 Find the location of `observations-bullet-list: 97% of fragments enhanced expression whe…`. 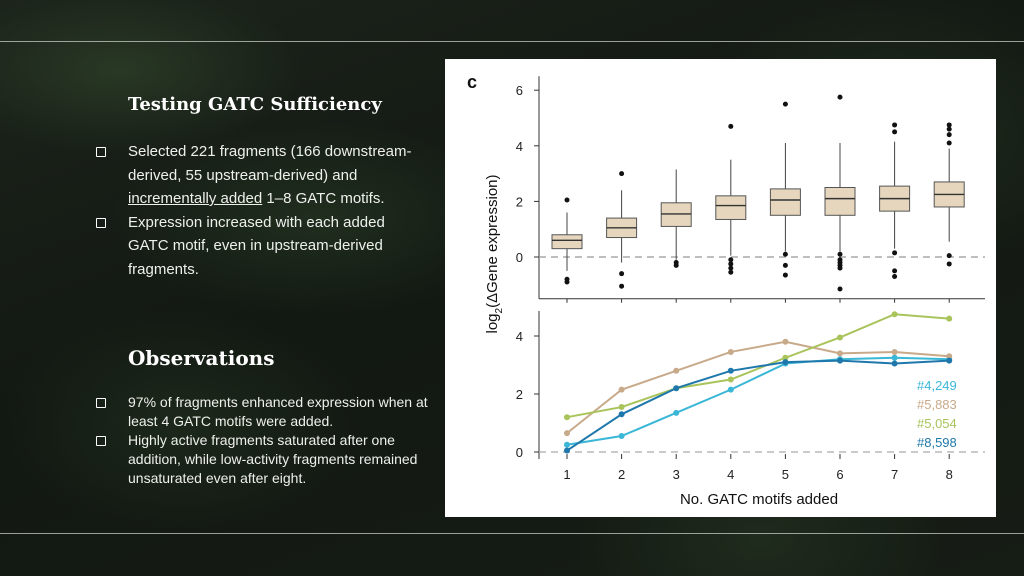

observations-bullet-list: 97% of fragments enhanced expression whe… is located at coordinates (271, 440).